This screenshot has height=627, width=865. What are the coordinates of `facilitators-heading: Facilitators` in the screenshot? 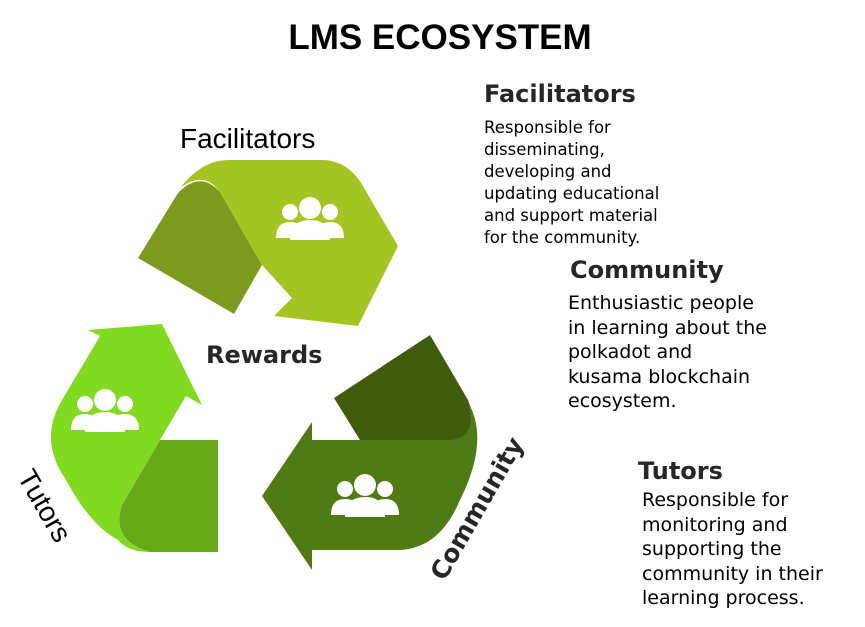 It's located at (560, 94).